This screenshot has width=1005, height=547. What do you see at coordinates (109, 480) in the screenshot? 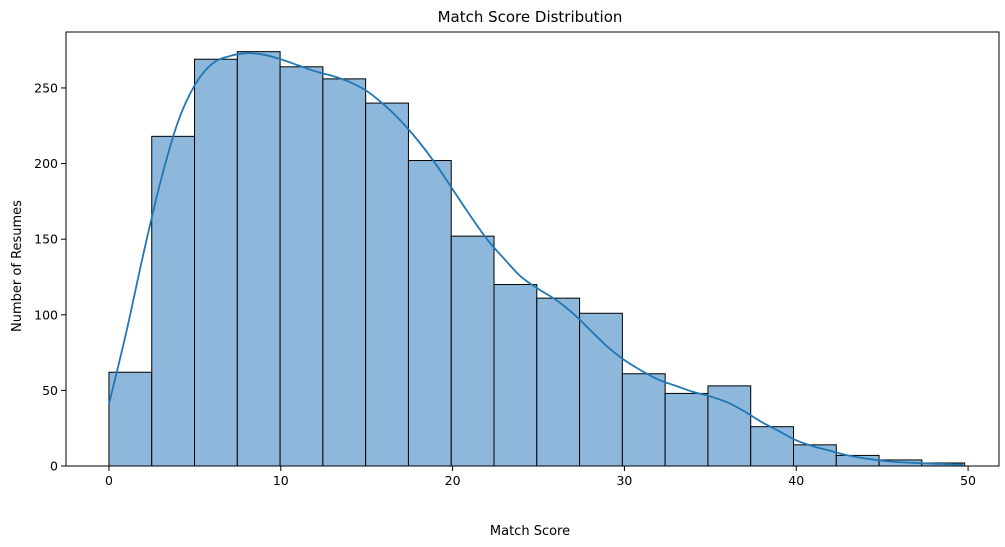
I see `x-tick-label: 0` at bounding box center [109, 480].